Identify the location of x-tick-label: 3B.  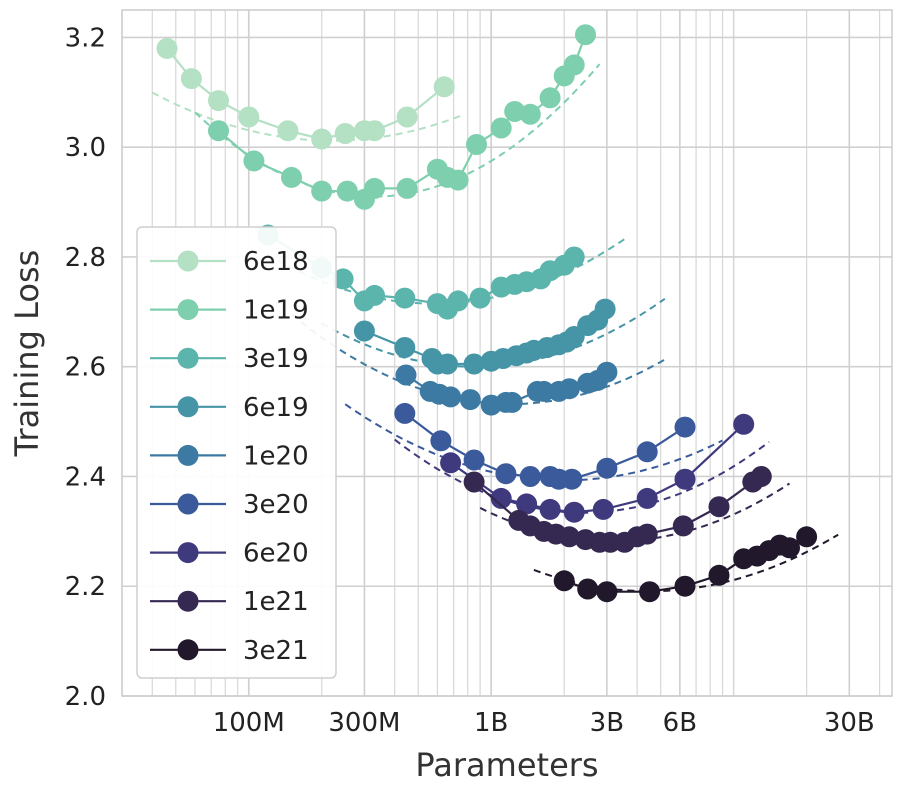
(607, 723).